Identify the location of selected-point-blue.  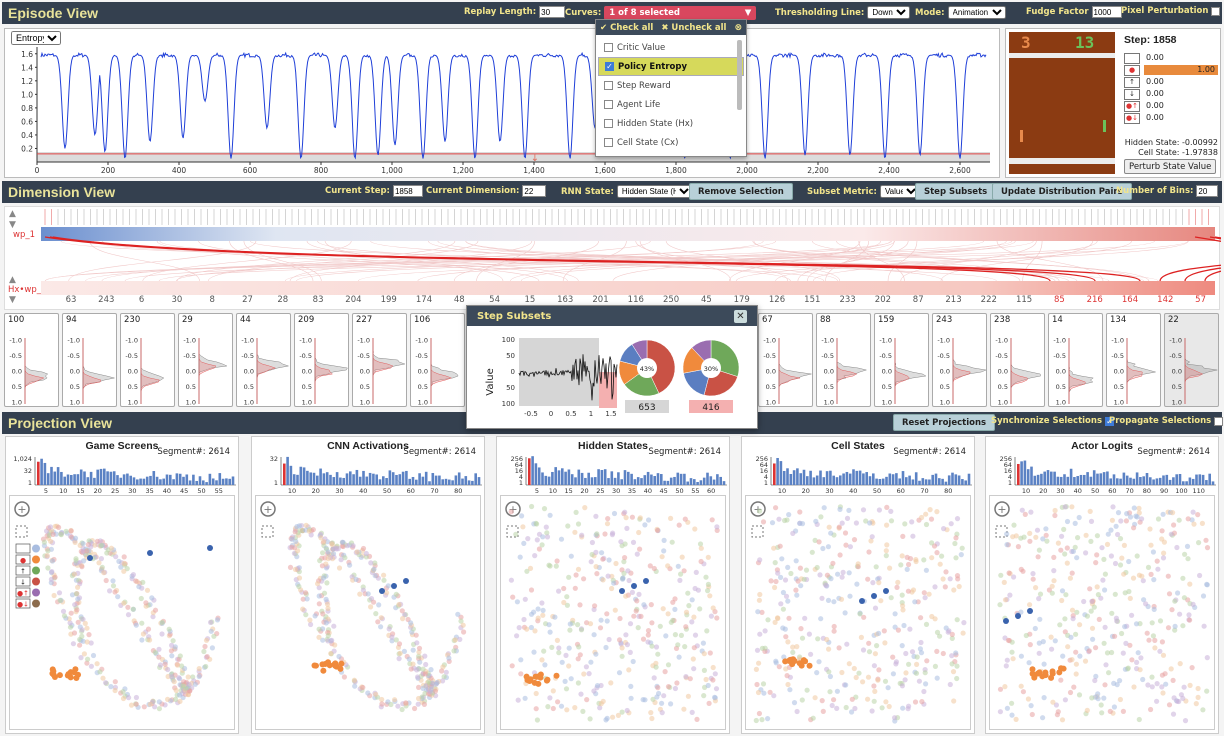
(210, 548).